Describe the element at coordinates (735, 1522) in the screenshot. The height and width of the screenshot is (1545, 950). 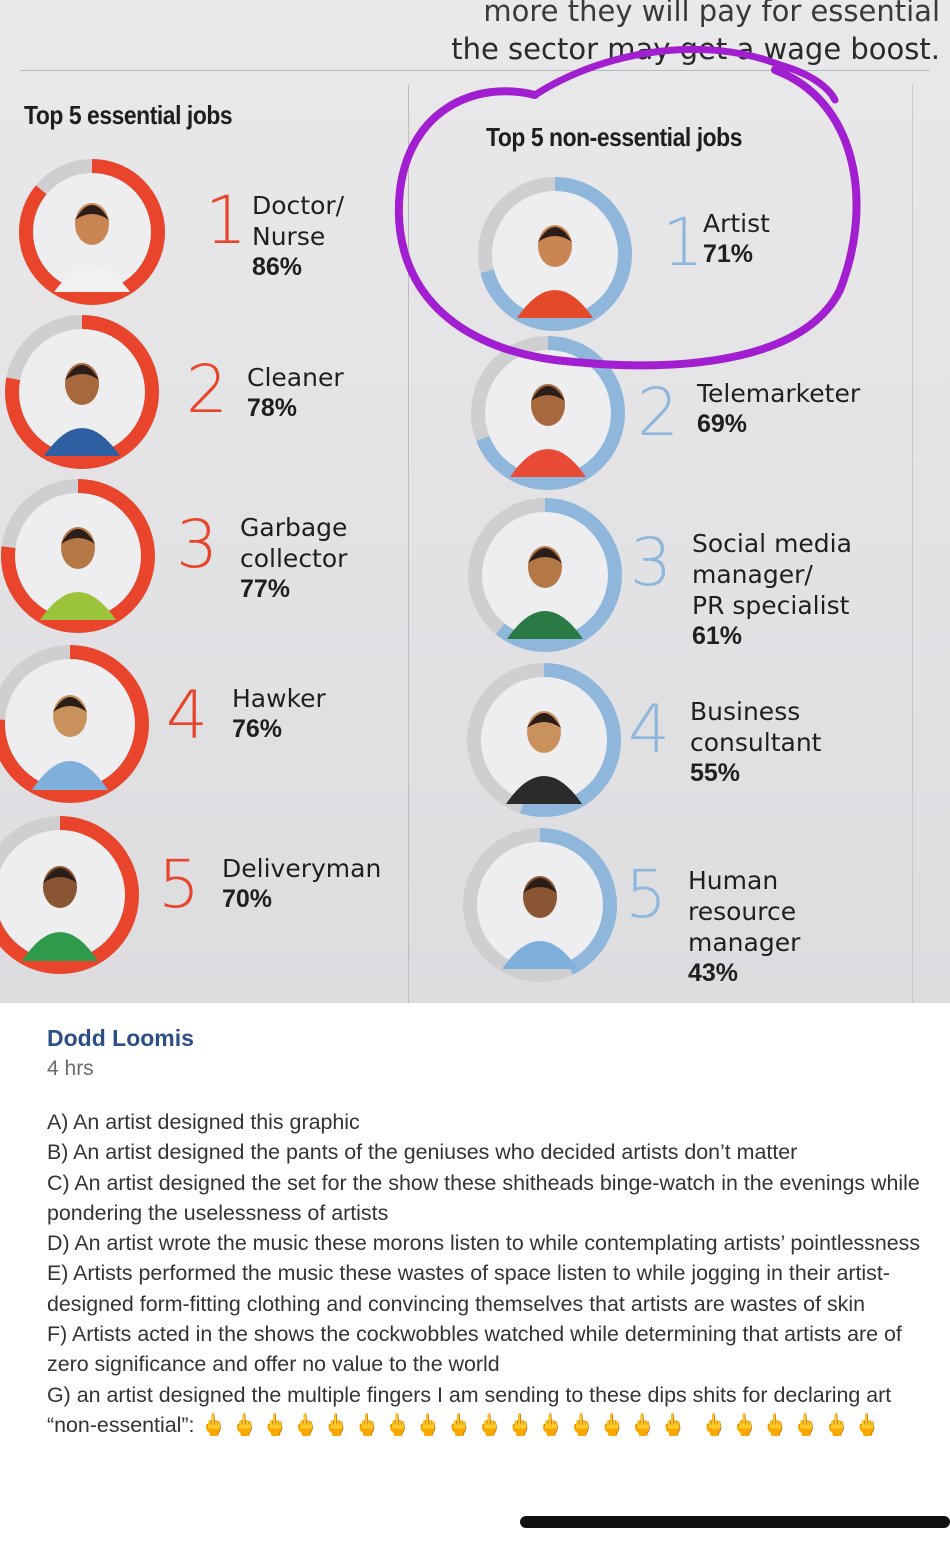
I see `horizontal-scrollbar` at that location.